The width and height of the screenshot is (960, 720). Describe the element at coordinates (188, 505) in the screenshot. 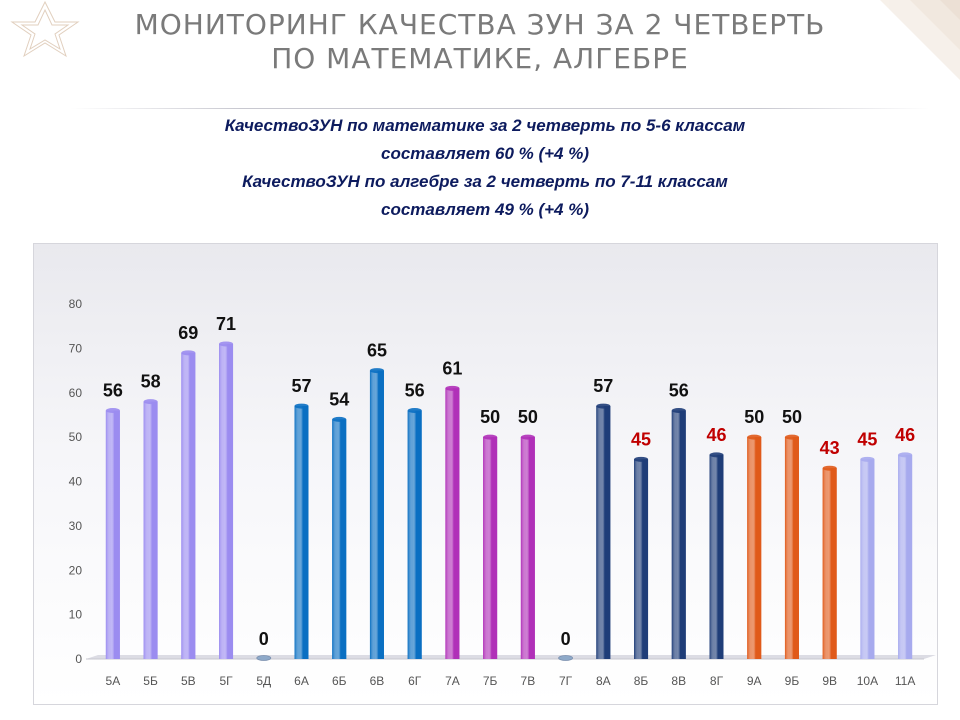

I see `bar-shine-5В` at that location.